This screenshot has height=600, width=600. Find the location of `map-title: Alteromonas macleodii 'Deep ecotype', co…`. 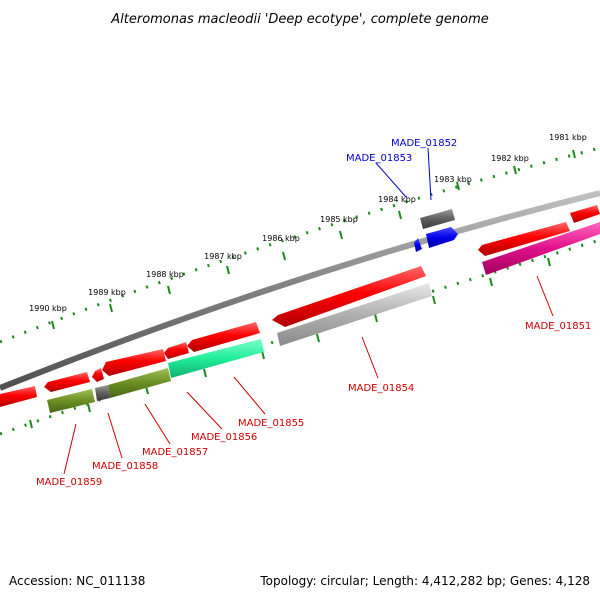

map-title: Alteromonas macleodii 'Deep ecotype', co… is located at coordinates (299, 19).